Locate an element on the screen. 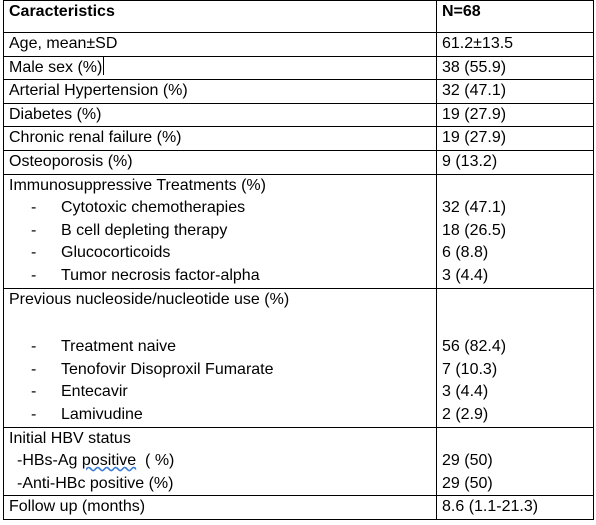 This screenshot has width=596, height=525. item-label: B cell depleting therapy is located at coordinates (144, 230).